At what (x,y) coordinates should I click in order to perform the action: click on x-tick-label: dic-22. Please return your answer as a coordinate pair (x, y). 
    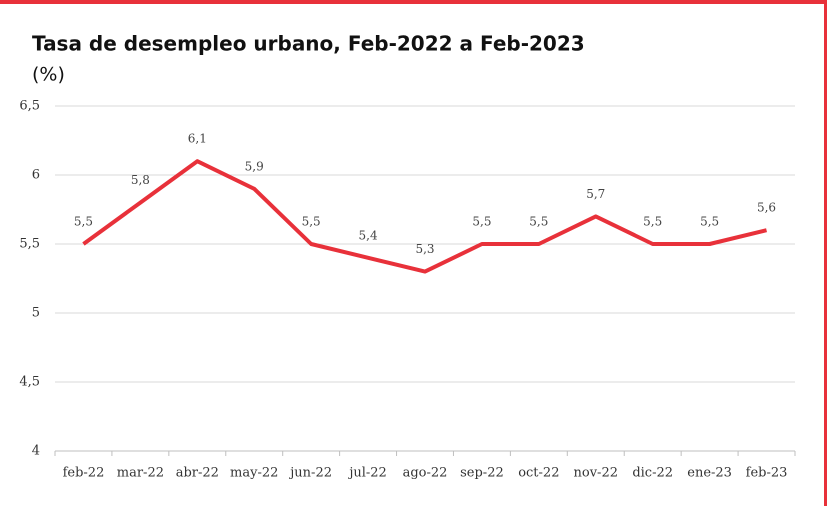
    Looking at the image, I should click on (652, 473).